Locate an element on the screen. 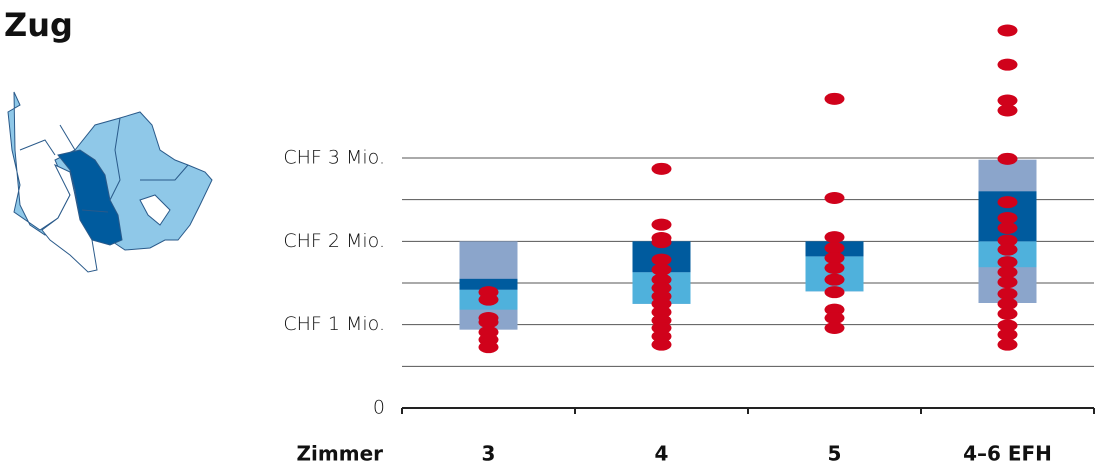 This screenshot has width=1101, height=476. y-tick-label: 0 is located at coordinates (379, 408).